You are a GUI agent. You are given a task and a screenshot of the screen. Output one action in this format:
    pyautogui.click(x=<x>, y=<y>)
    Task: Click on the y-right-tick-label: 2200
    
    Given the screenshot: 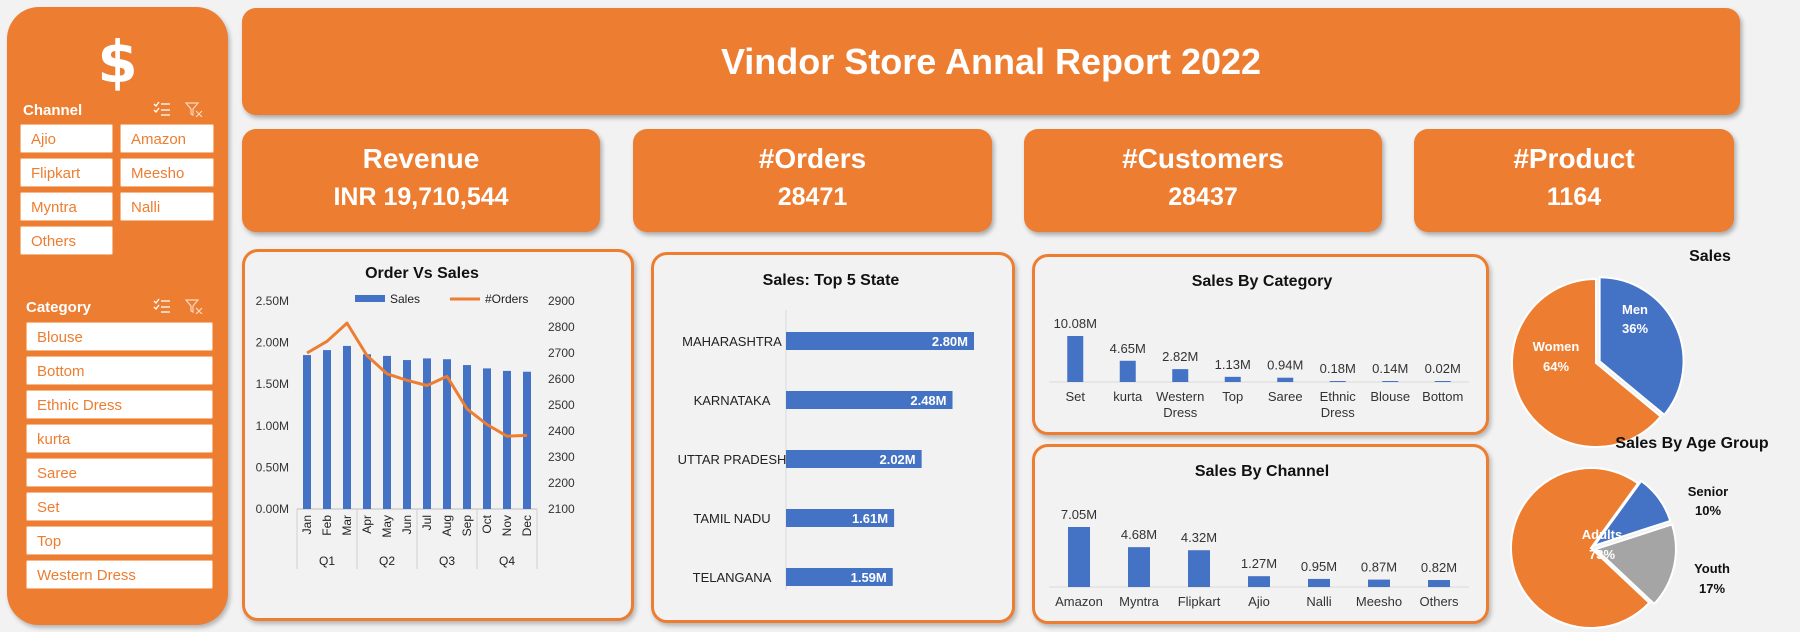 What is the action you would take?
    pyautogui.click(x=561, y=483)
    